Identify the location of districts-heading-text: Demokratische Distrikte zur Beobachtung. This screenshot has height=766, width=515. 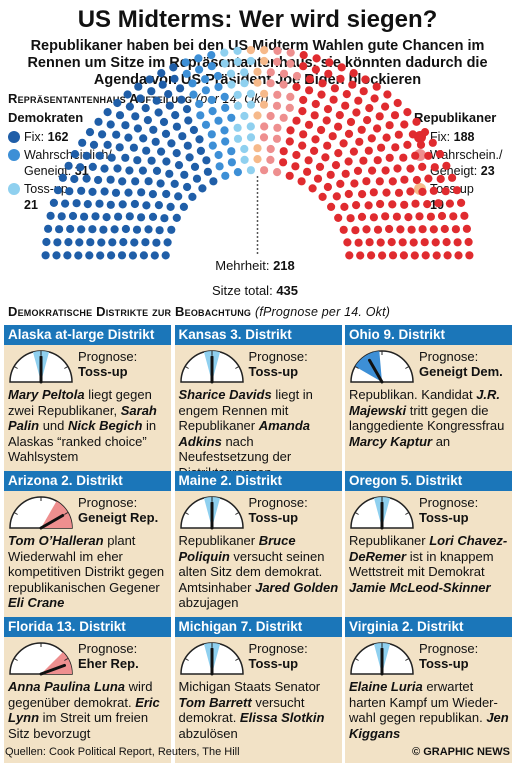
(130, 311).